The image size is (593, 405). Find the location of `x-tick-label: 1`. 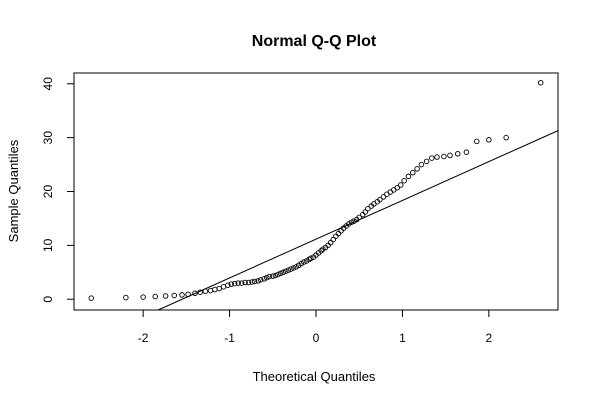

x-tick-label: 1 is located at coordinates (402, 338).